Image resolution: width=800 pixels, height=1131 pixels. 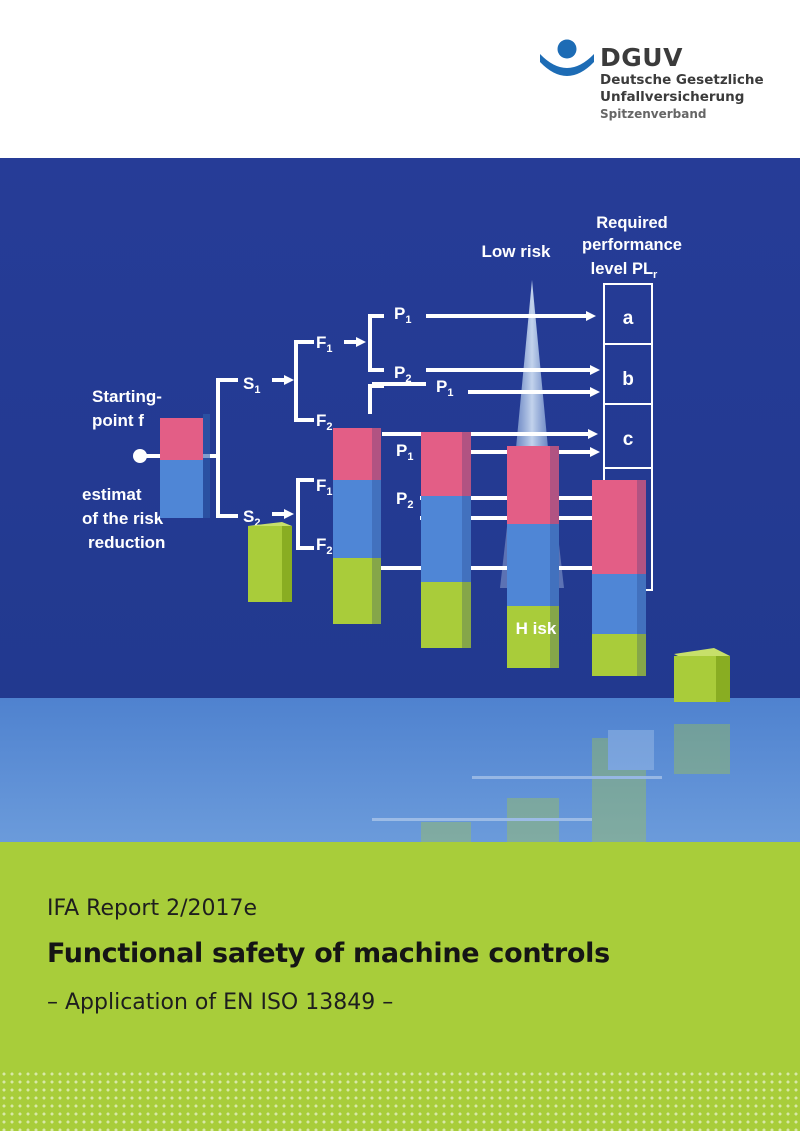 I want to click on label-s2: S2, so click(x=251, y=518).